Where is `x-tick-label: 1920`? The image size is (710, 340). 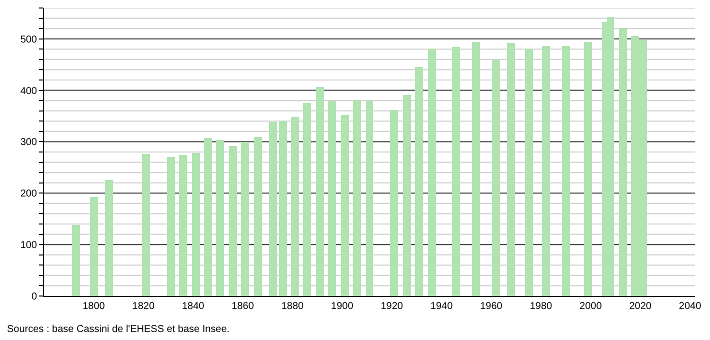 x-tick-label: 1920 is located at coordinates (392, 306).